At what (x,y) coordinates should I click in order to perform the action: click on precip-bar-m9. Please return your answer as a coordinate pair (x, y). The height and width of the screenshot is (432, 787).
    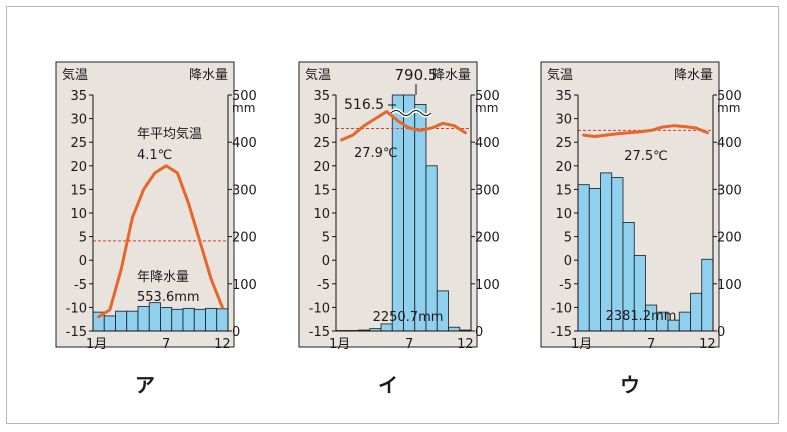
    Looking at the image, I should click on (188, 319).